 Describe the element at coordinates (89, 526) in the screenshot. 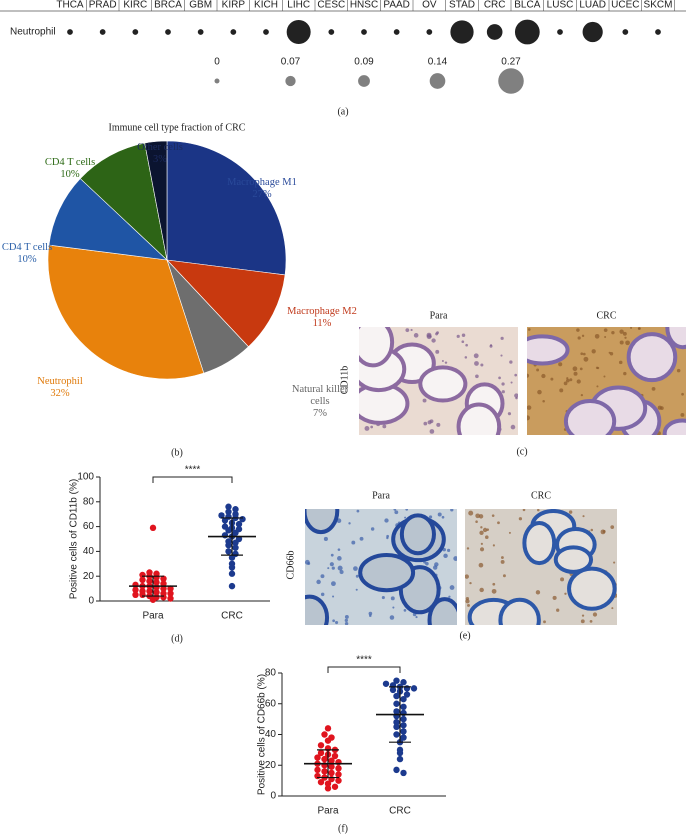

I see `y-tick-label: 60` at that location.